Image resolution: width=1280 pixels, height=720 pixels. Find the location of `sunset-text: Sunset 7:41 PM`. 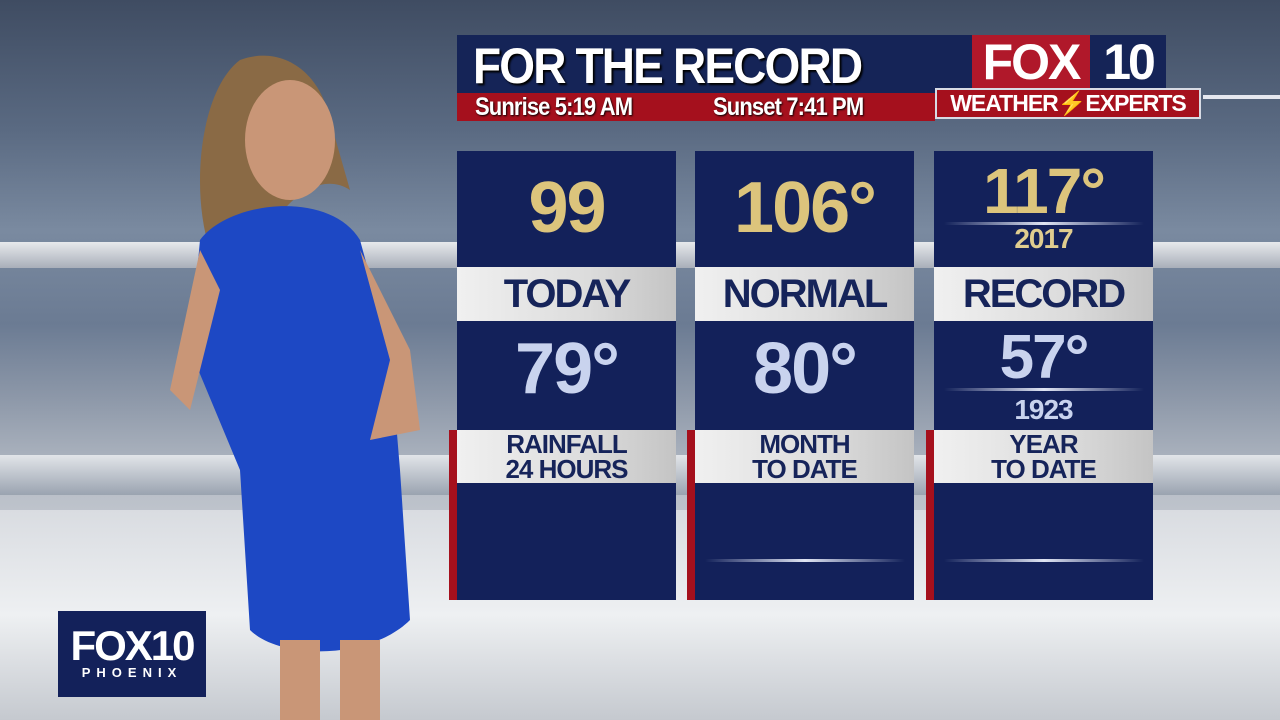

sunset-text: Sunset 7:41 PM is located at coordinates (788, 107).